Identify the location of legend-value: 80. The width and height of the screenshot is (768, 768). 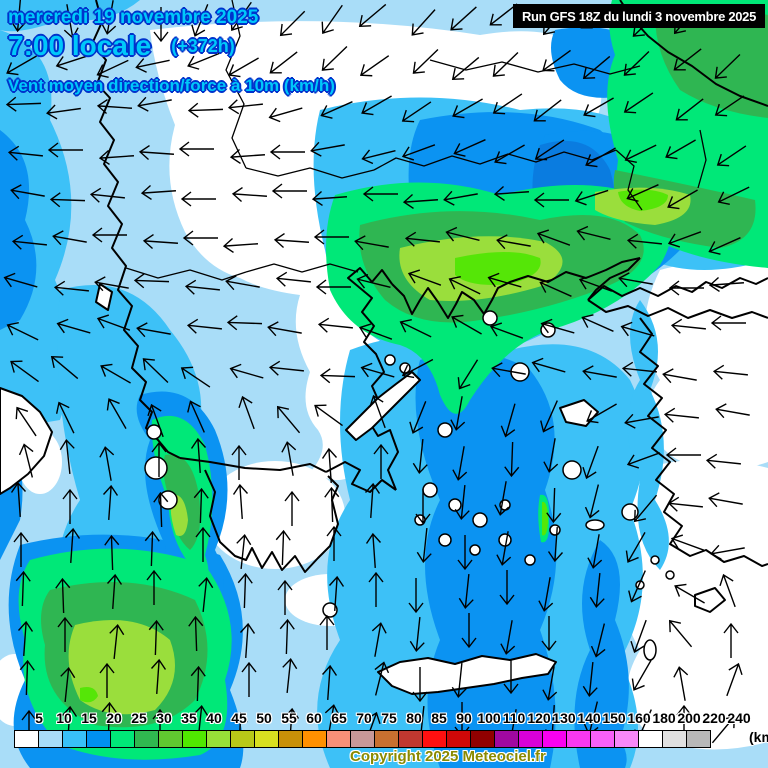
(414, 718).